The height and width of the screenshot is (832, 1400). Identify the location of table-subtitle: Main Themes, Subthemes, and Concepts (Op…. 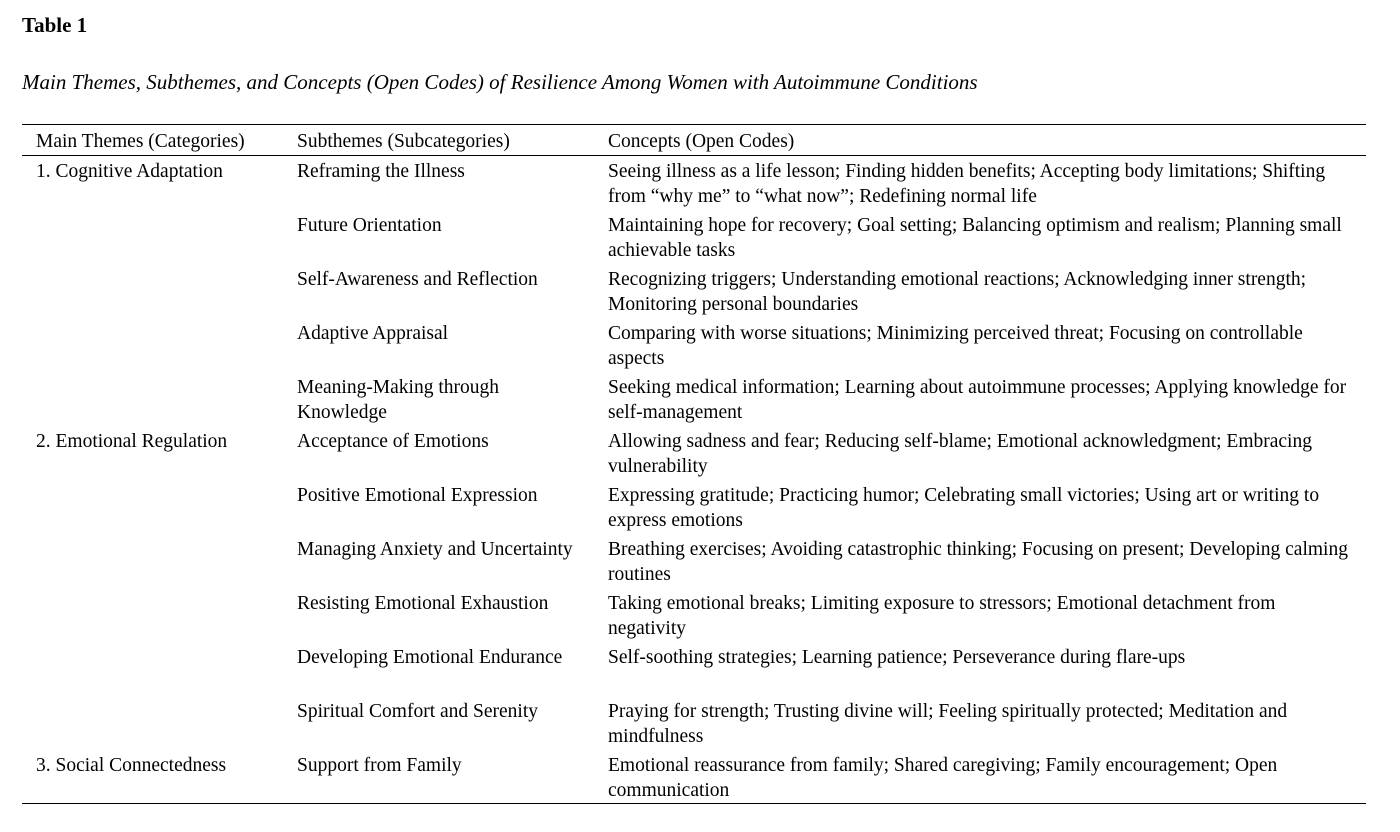
(500, 82).